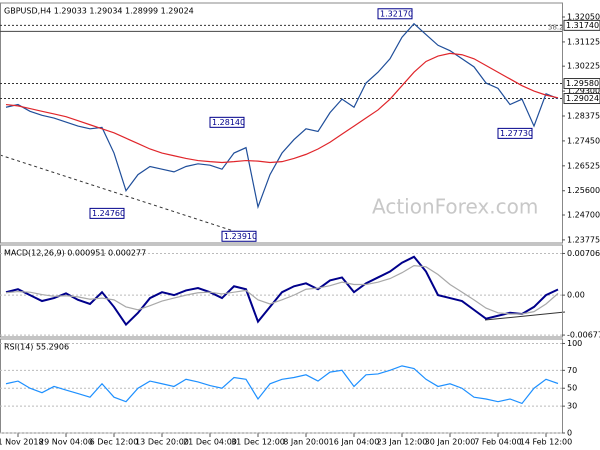 The image size is (600, 450). What do you see at coordinates (525, 316) in the screenshot?
I see `macd-trendline` at bounding box center [525, 316].